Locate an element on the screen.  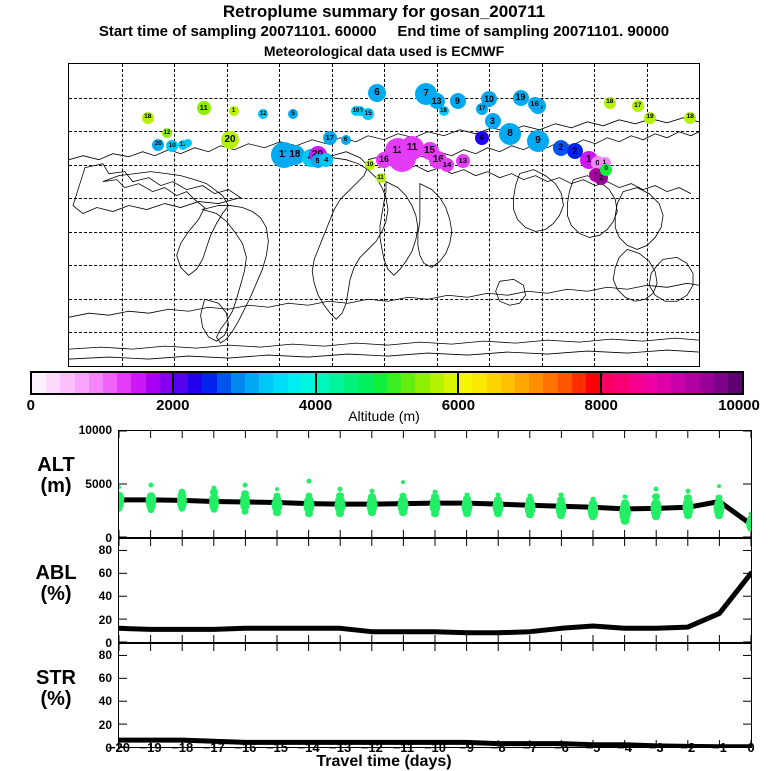
colorbar-tick-labels: 0 2000 4000 6000 8000 10000 is located at coordinates (393, 406).